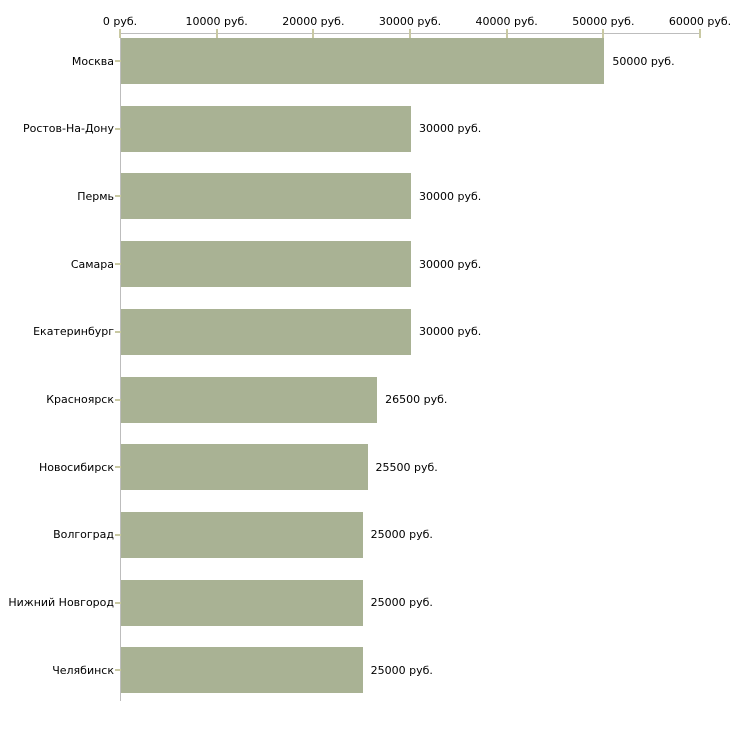 This screenshot has height=730, width=730. What do you see at coordinates (120, 21) in the screenshot?
I see `x-axis-tick-label: 0 руб.` at bounding box center [120, 21].